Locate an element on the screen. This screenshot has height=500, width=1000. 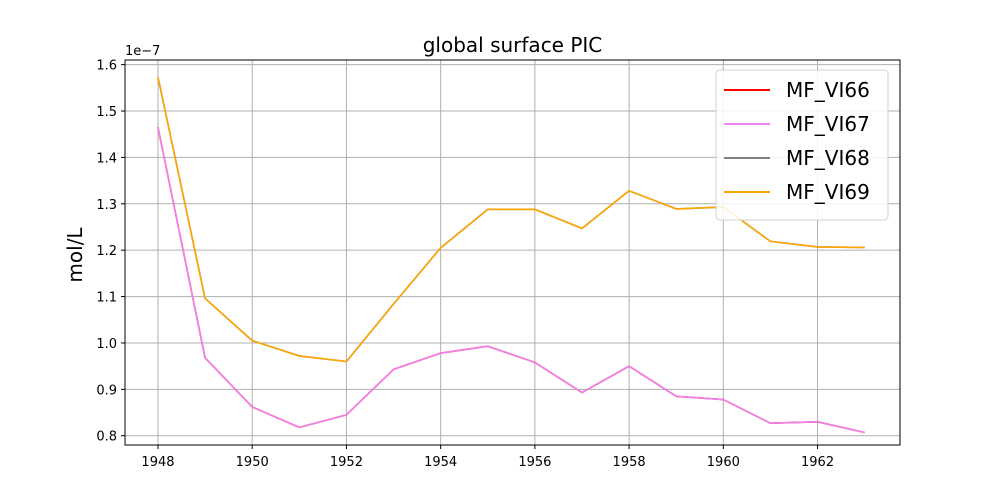
legend-label: MF_VI67 is located at coordinates (828, 124).